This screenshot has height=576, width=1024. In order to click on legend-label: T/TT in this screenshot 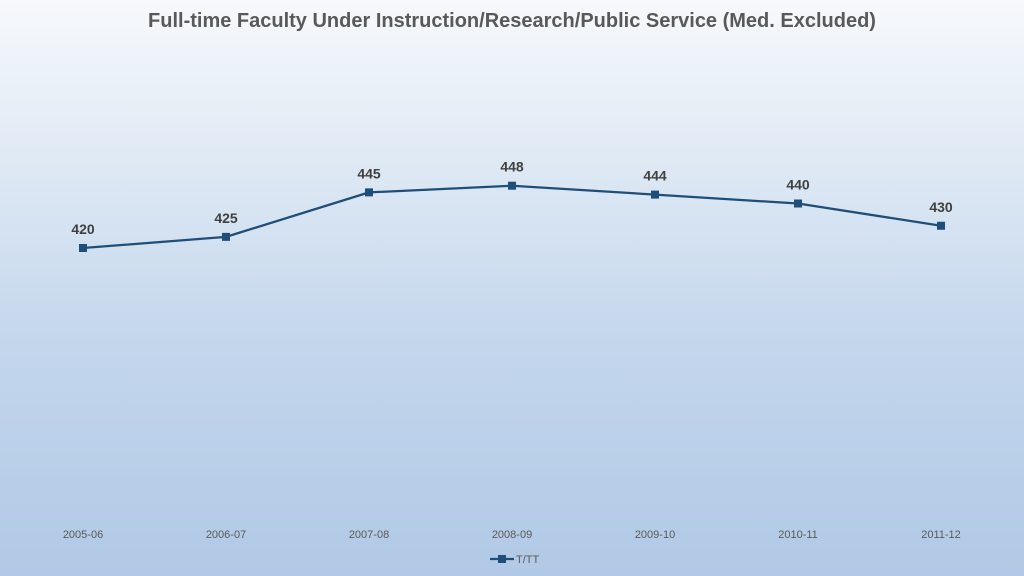, I will do `click(527, 560)`.